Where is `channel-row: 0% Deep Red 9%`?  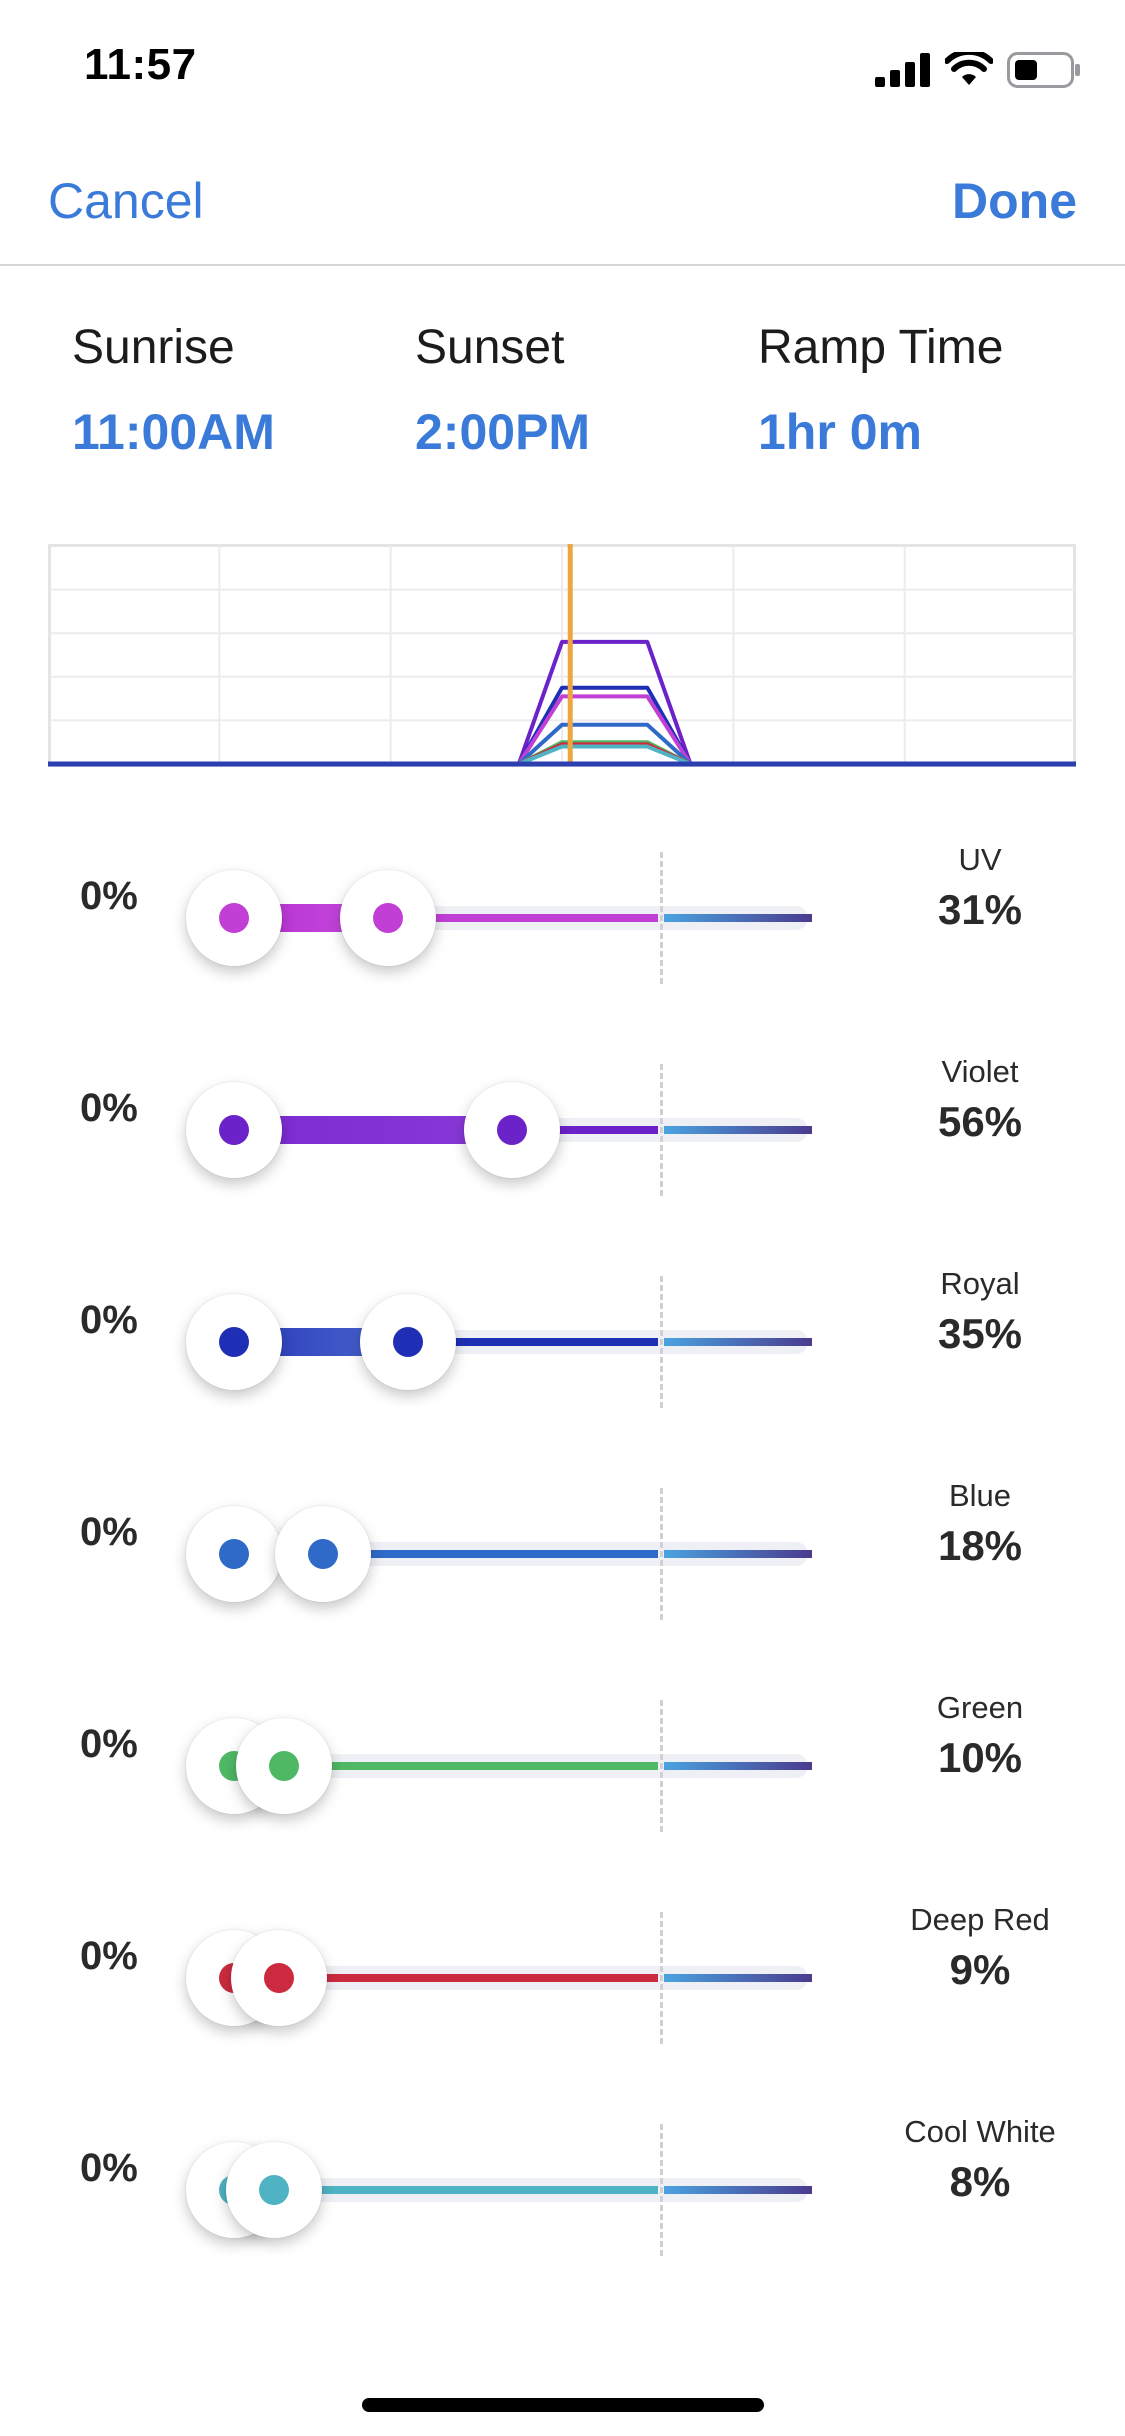
channel-row: 0% Deep Red 9% is located at coordinates (562, 1978).